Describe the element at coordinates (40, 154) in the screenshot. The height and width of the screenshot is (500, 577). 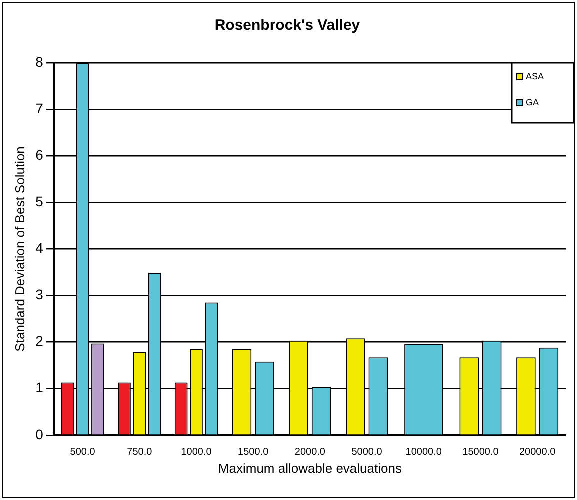
I see `y-tick-label: 6` at that location.